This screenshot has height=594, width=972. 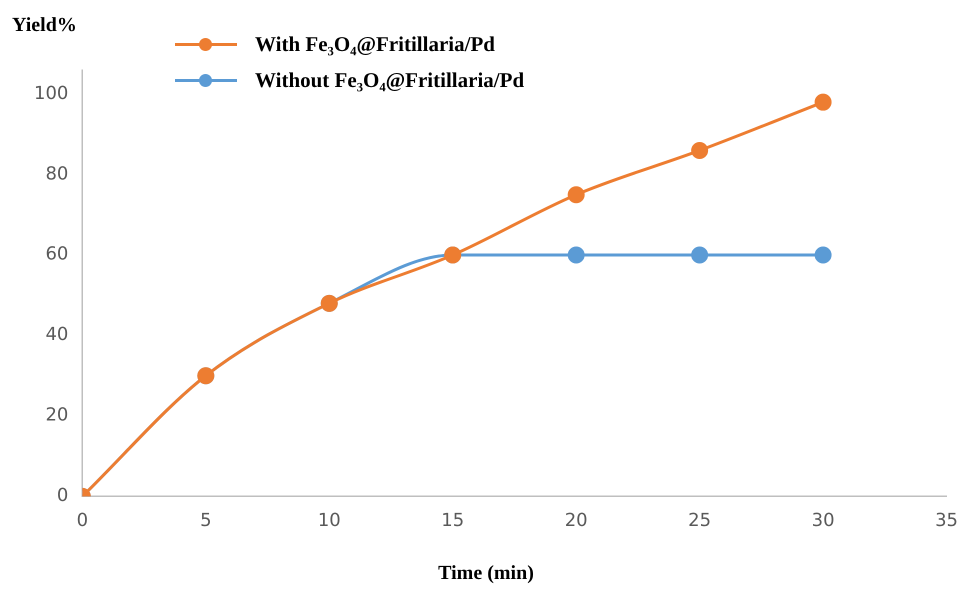 What do you see at coordinates (56, 173) in the screenshot?
I see `y-tick-label: 80` at bounding box center [56, 173].